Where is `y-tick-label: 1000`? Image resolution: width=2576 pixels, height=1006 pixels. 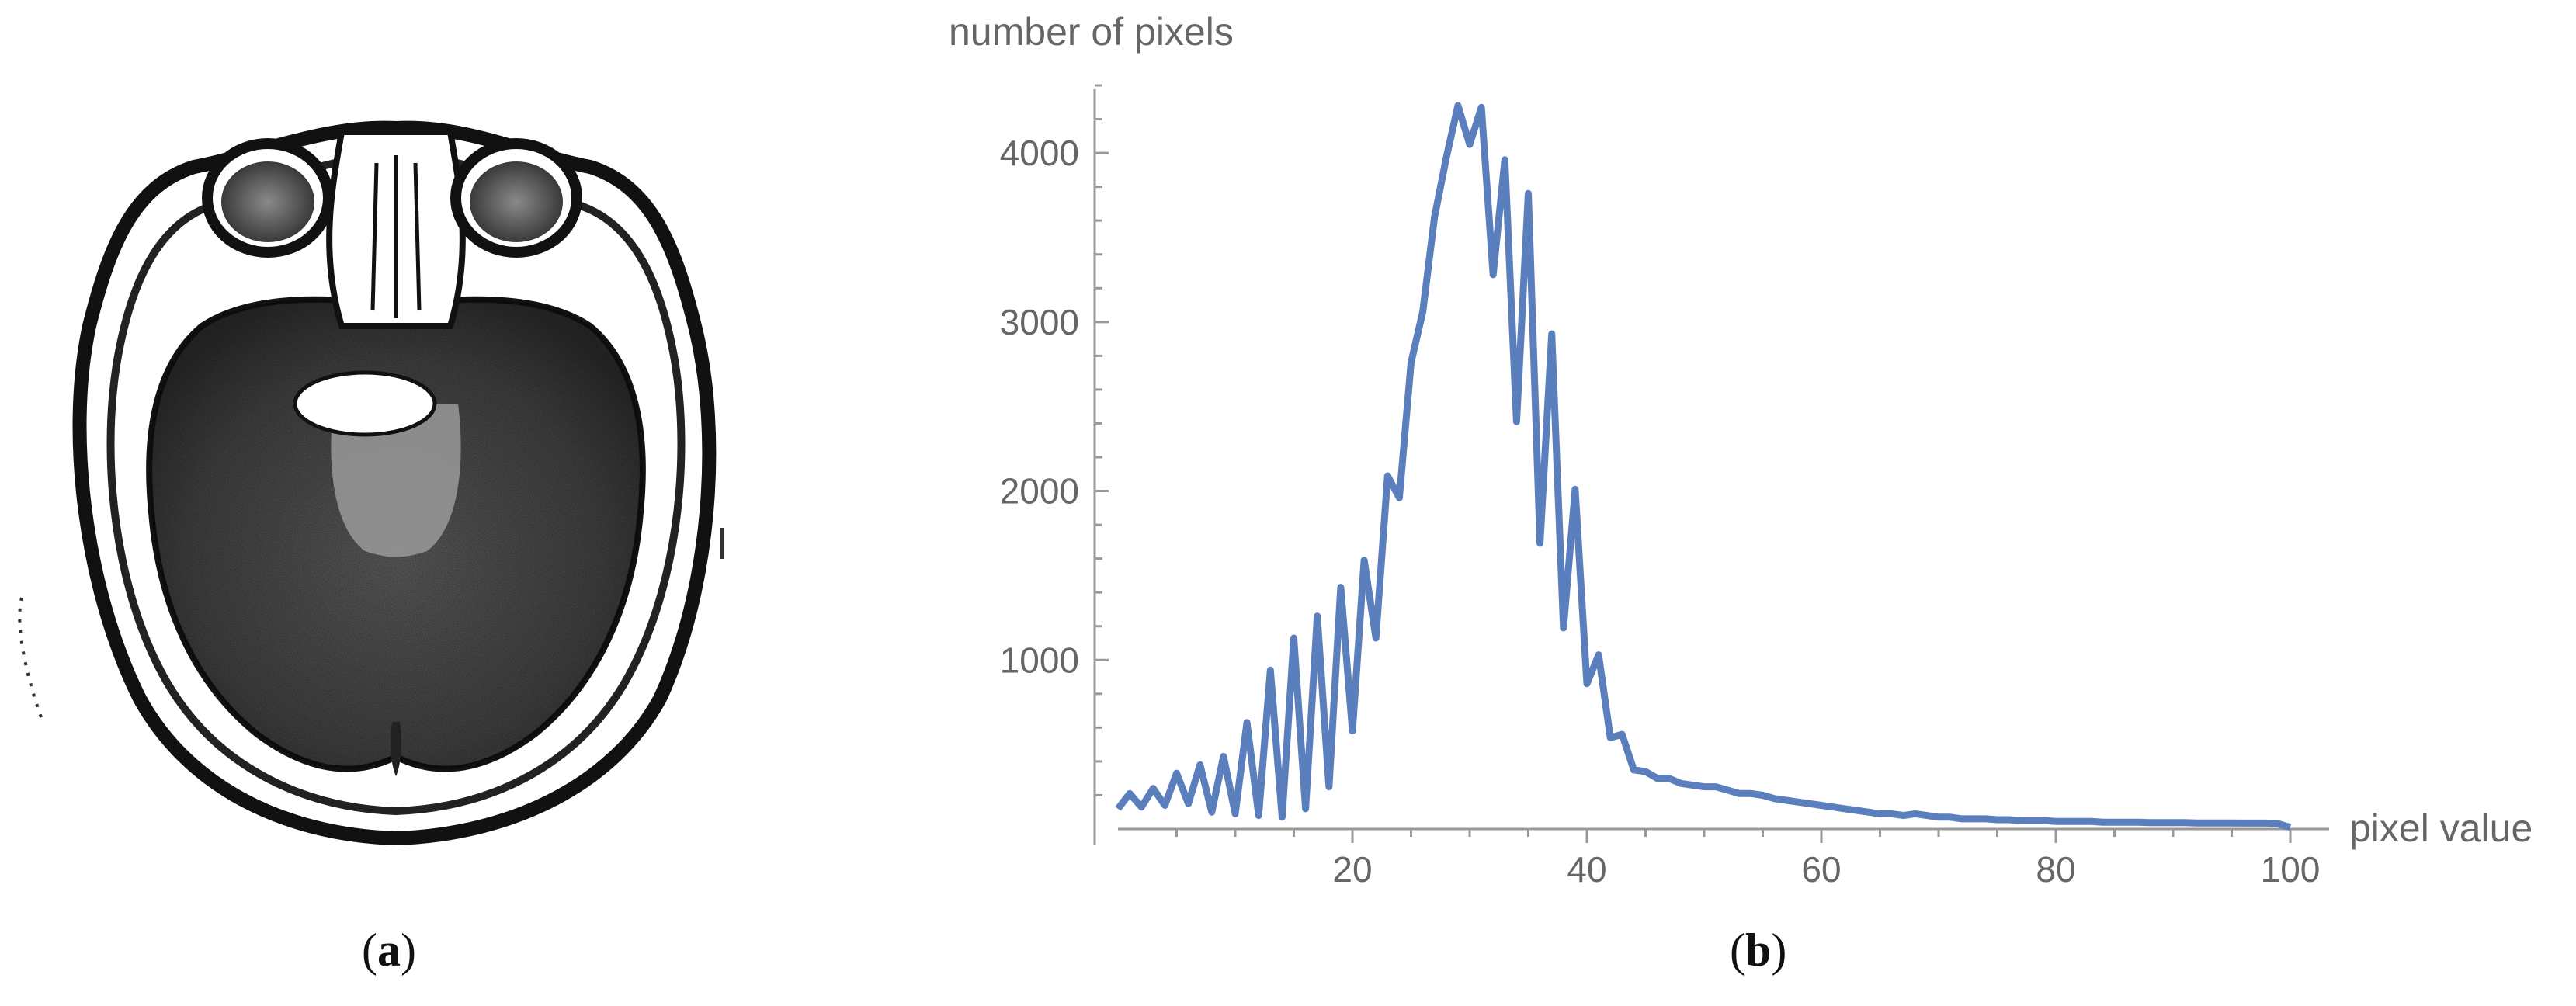
y-tick-label: 1000 is located at coordinates (1039, 660).